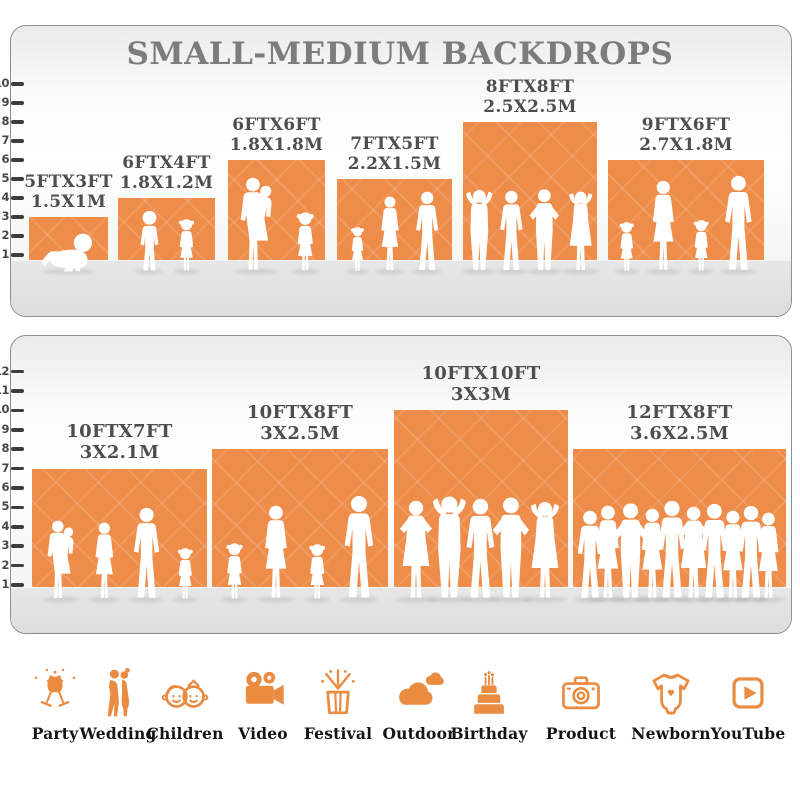 The width and height of the screenshot is (800, 800). I want to click on bar-size-label: 9FTX6FT 2.7X1.8M, so click(686, 135).